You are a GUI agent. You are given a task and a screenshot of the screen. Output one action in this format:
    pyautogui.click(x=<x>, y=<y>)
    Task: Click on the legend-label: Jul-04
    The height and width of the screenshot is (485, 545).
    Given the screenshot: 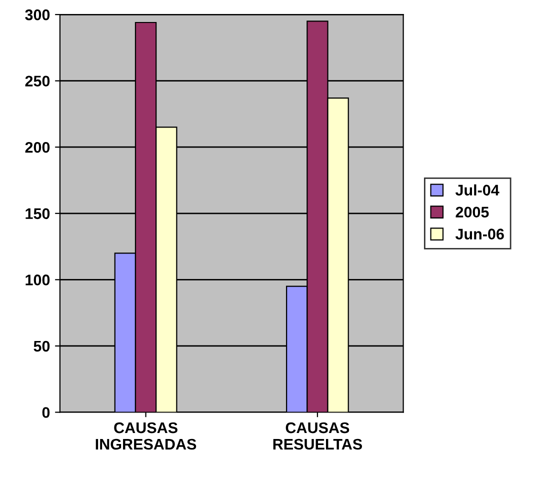 What is the action you would take?
    pyautogui.click(x=477, y=190)
    